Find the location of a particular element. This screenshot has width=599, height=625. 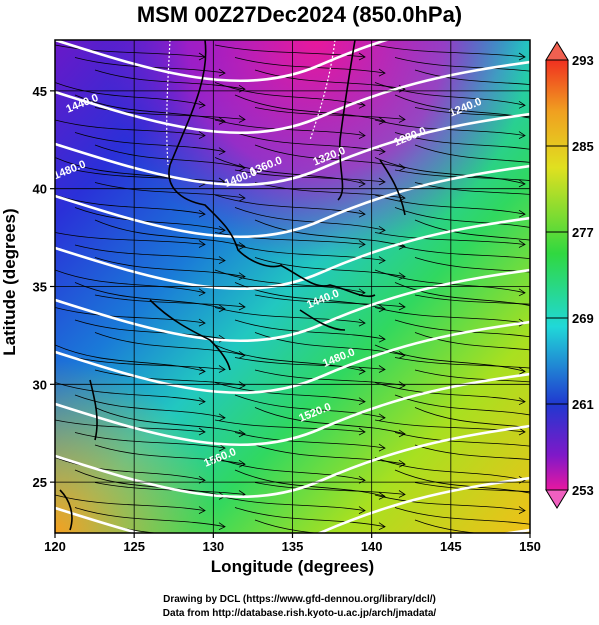

colorbar-tick-label: 277 is located at coordinates (583, 232).